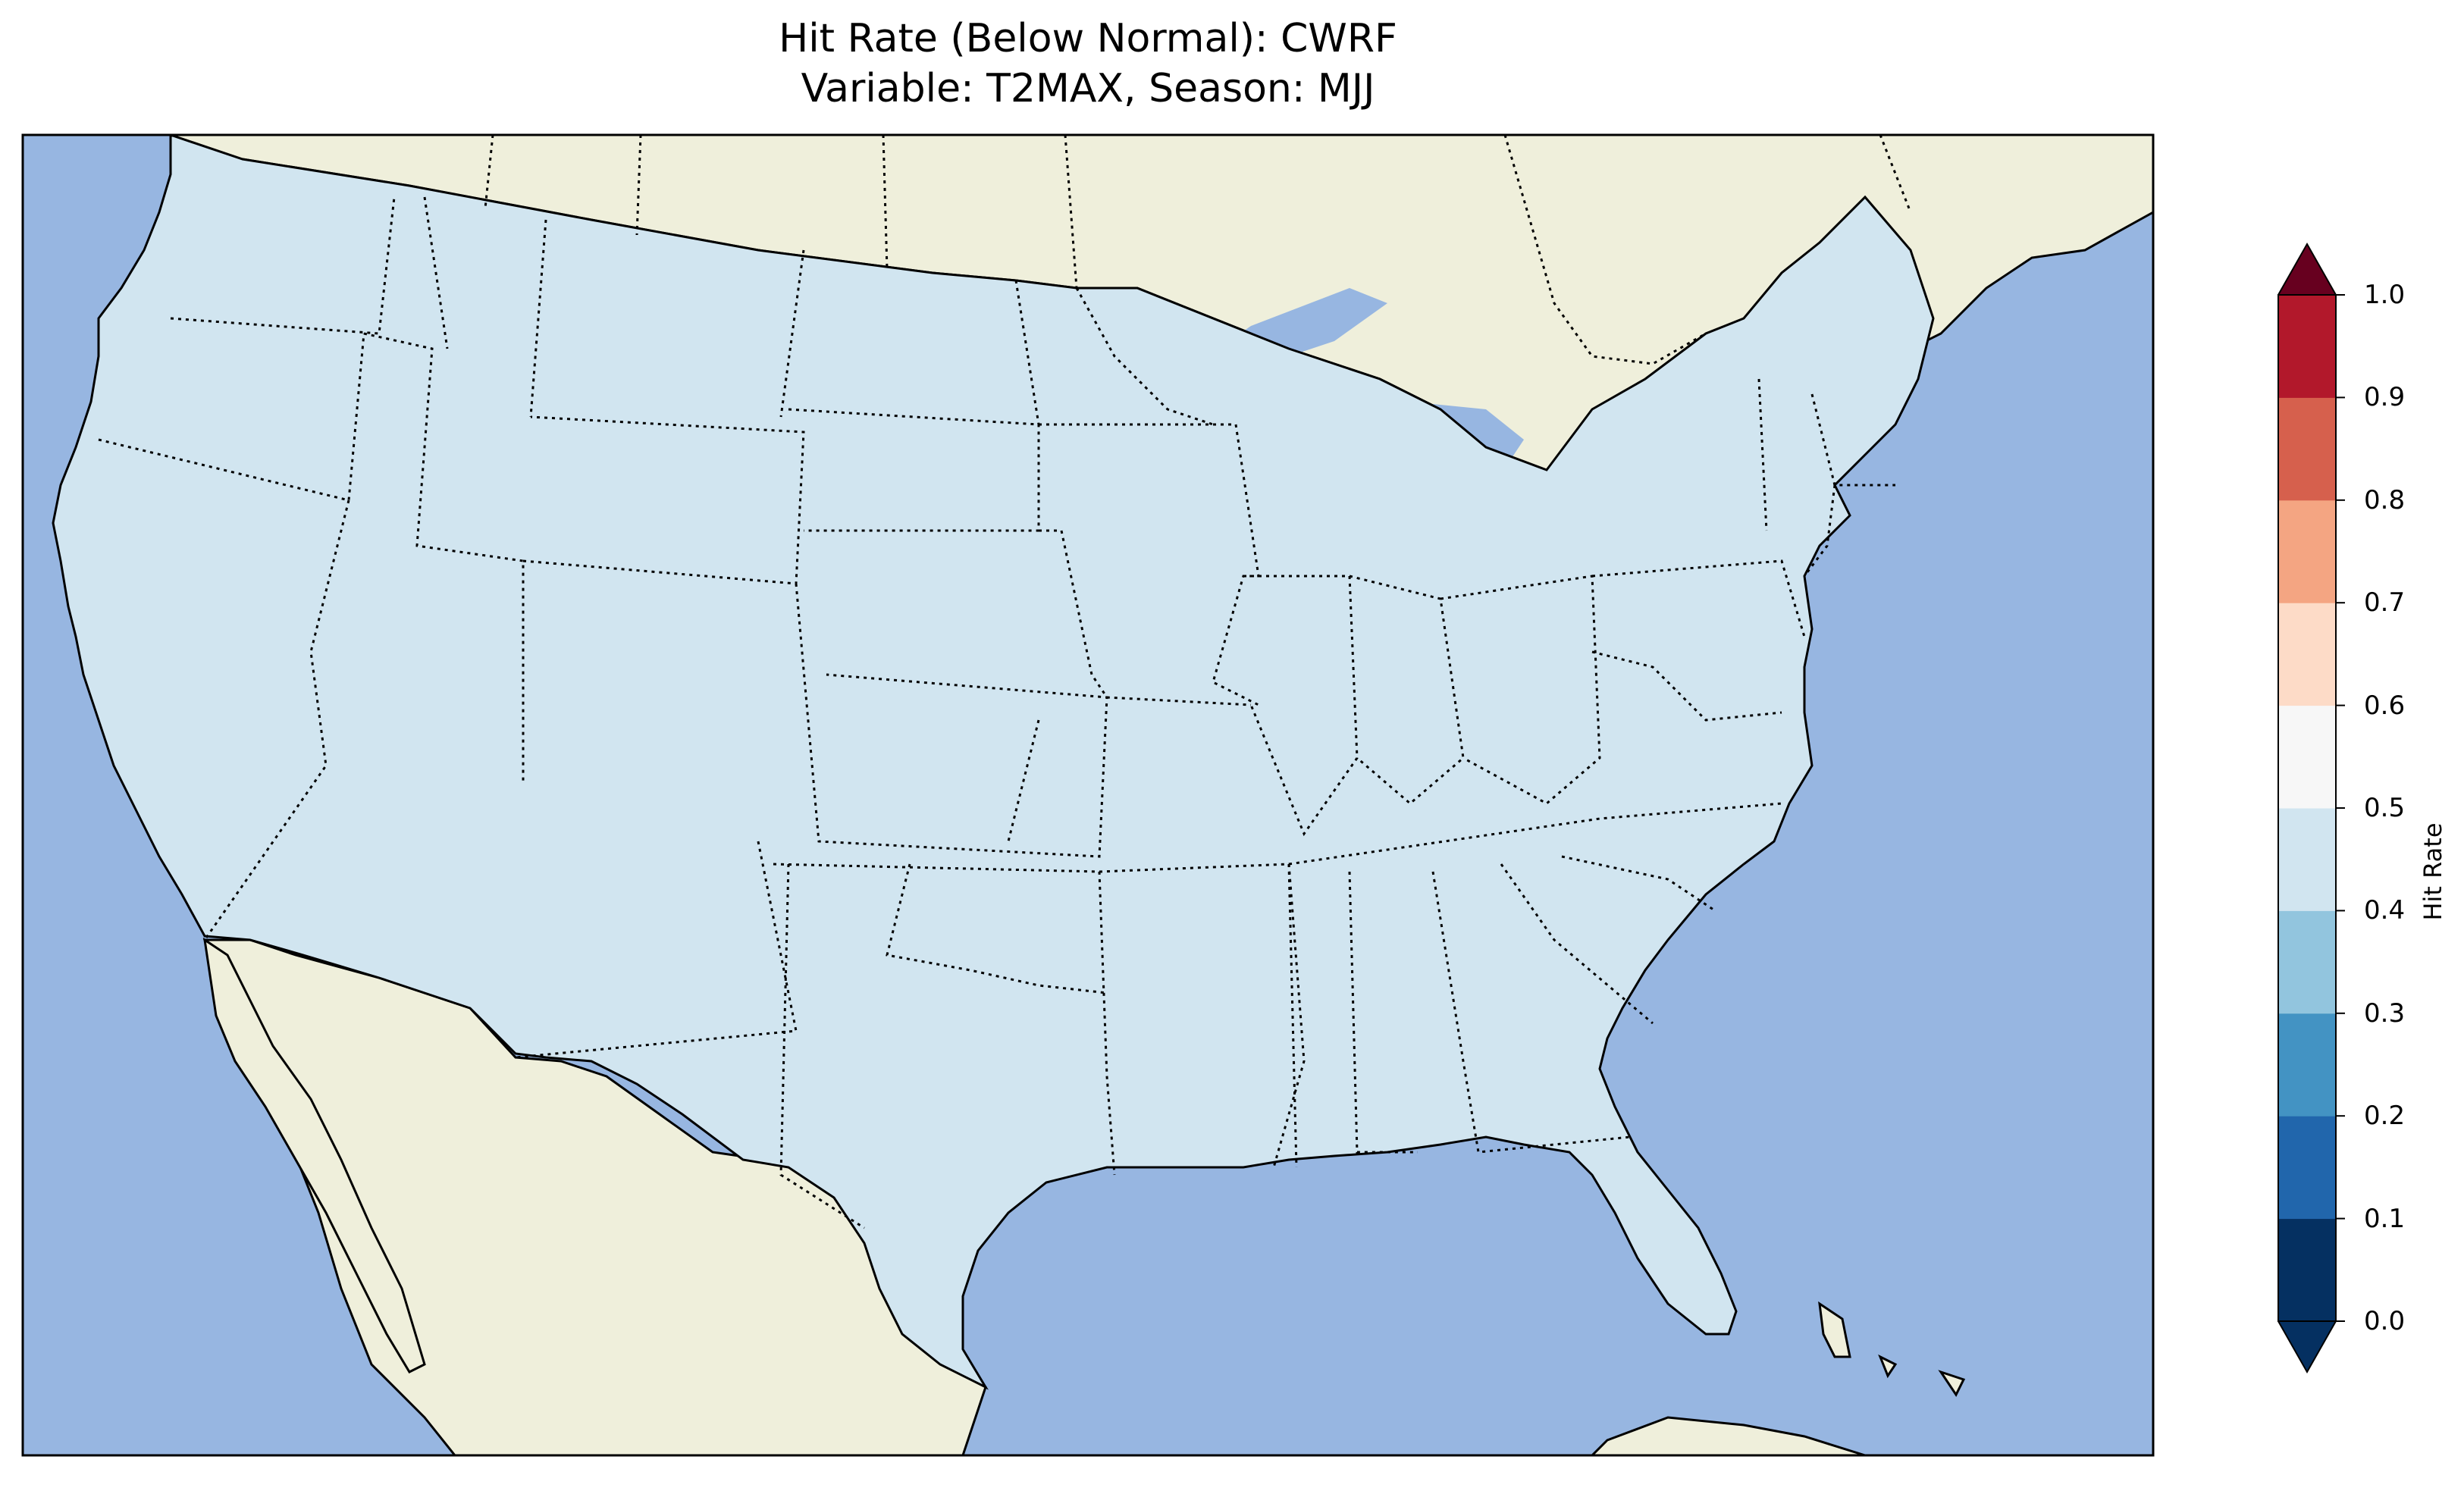 Image resolution: width=2464 pixels, height=1494 pixels. Describe the element at coordinates (2385, 910) in the screenshot. I see `colorbar-tick-label: 0.4` at that location.